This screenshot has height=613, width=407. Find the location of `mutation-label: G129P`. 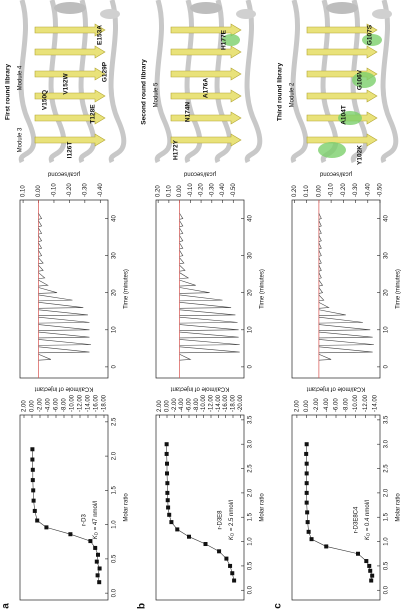

mutation-label: G129P is located at coordinates (105, 71).